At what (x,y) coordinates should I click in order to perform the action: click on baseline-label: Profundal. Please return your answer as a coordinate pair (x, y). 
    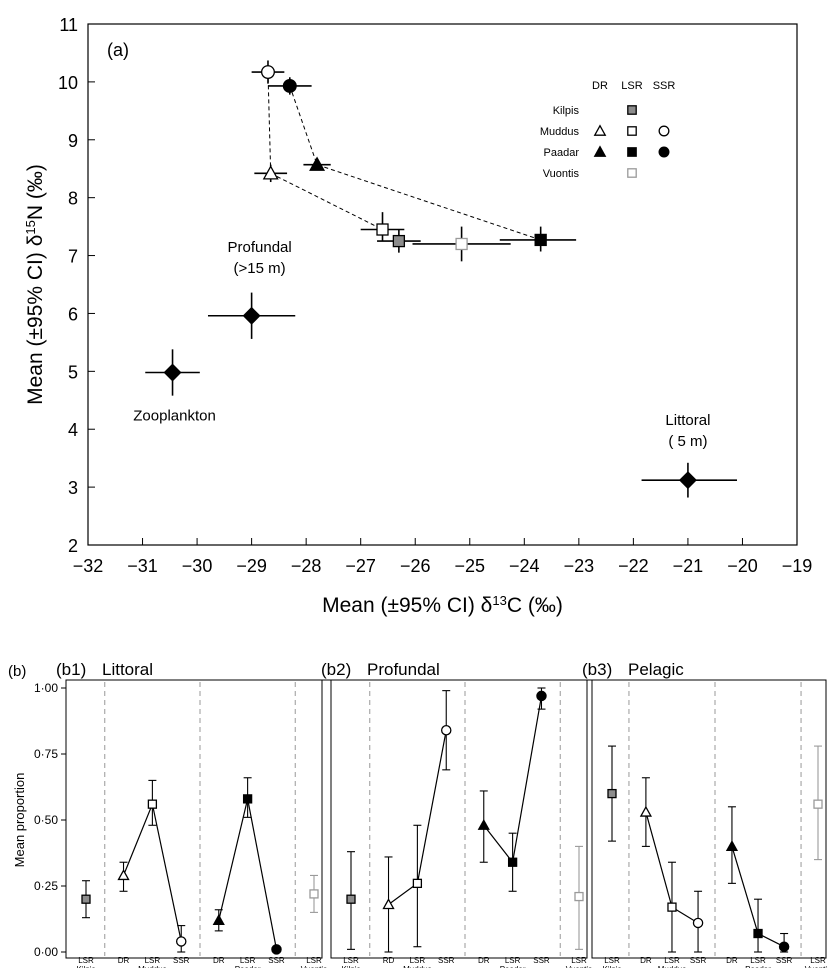
    Looking at the image, I should click on (260, 247).